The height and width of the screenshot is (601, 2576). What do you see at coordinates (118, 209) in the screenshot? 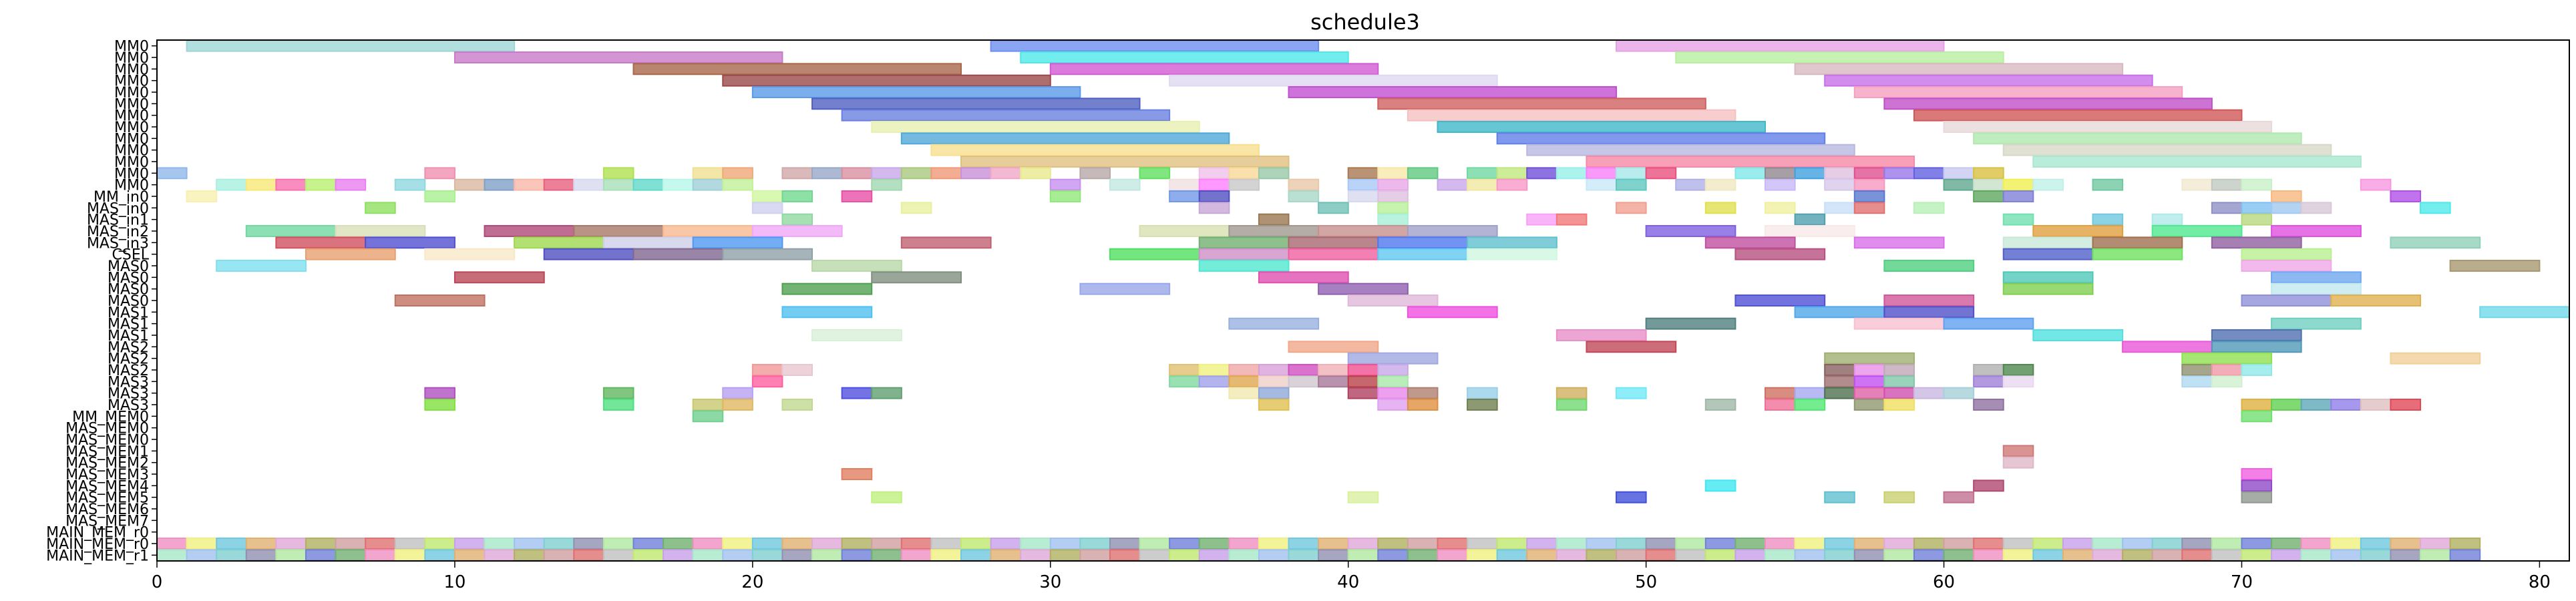
I see `y-tick-label: MAS_in0` at bounding box center [118, 209].